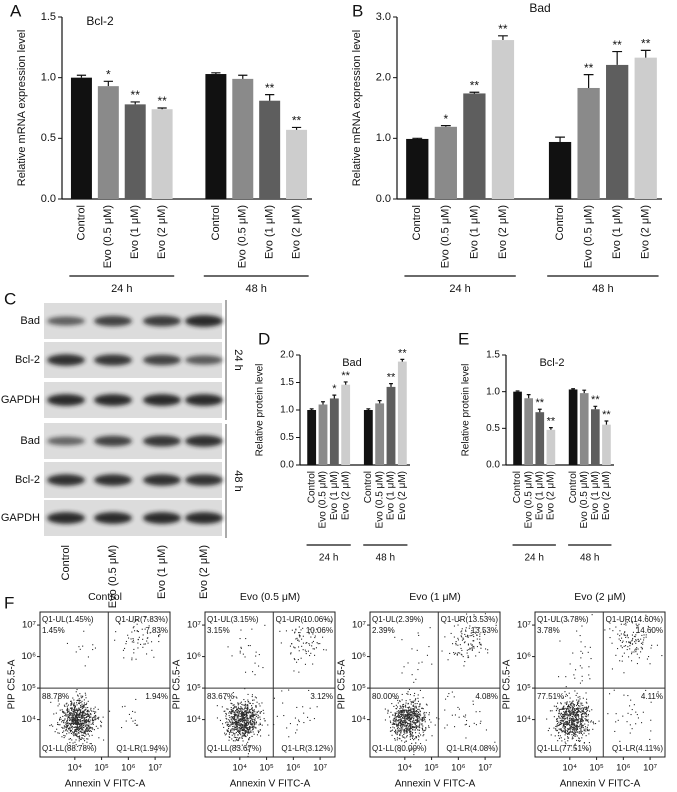  What do you see at coordinates (297, 121) in the screenshot?
I see `significance-label: **` at bounding box center [297, 121].